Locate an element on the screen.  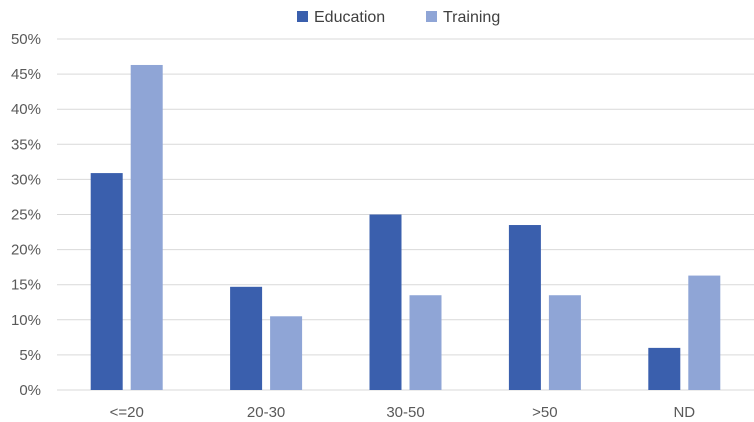
legend: Education Training is located at coordinates (398, 17).